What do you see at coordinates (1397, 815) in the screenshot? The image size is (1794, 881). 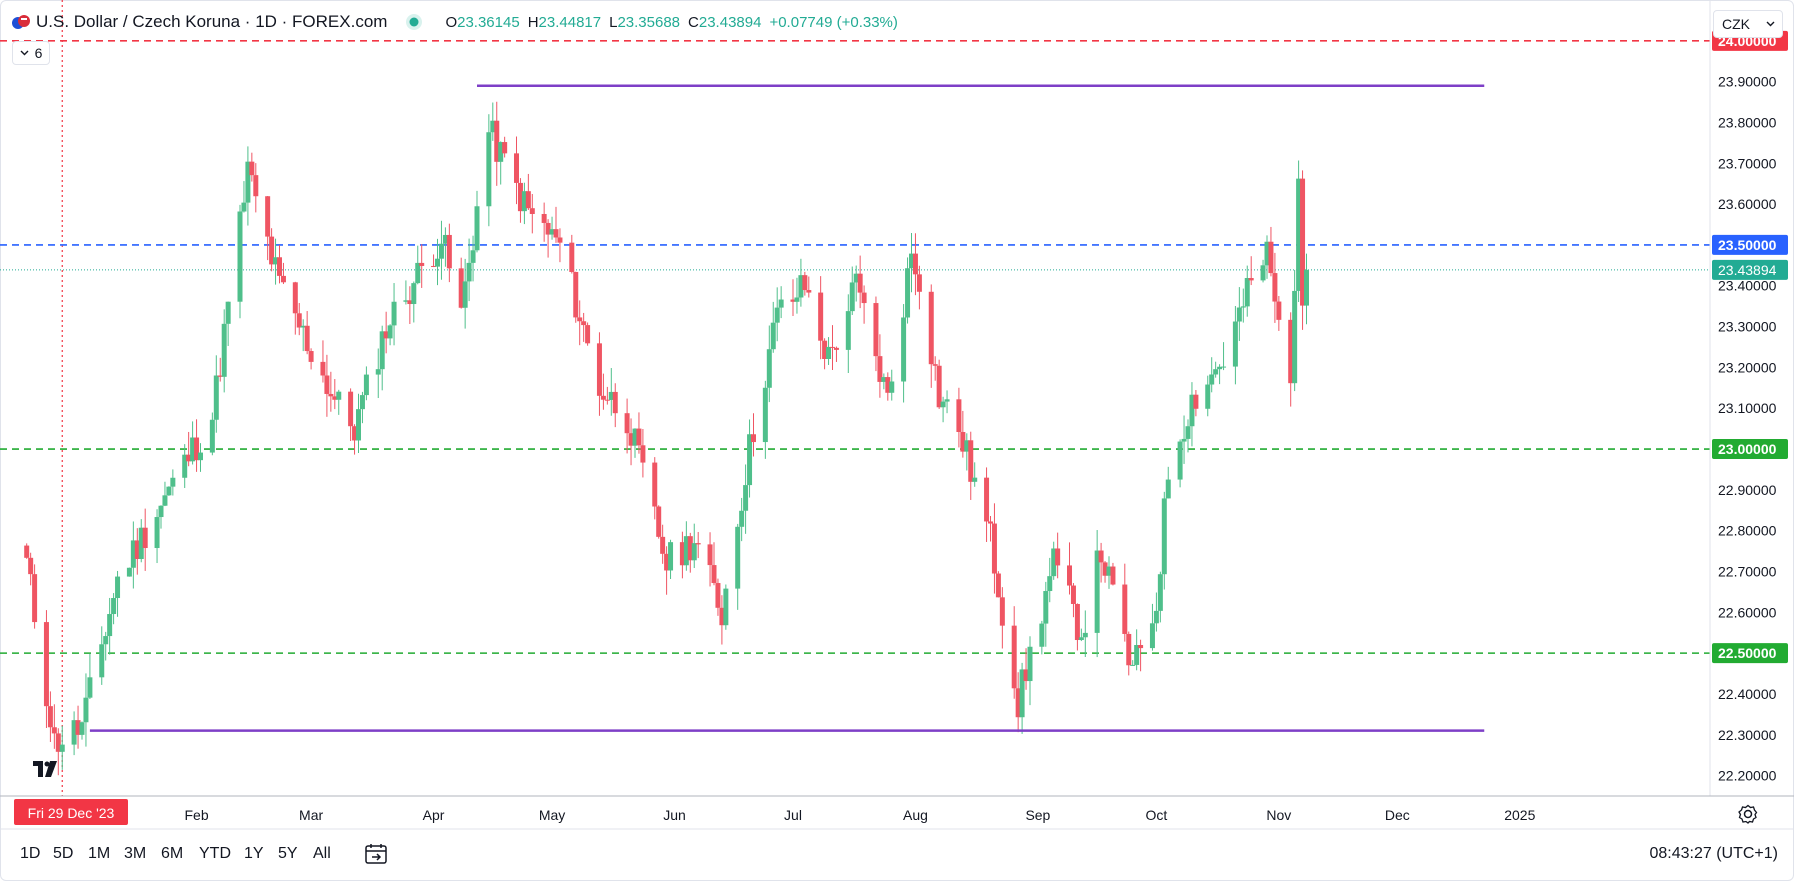 I see `time-axis-label: Dec` at bounding box center [1397, 815].